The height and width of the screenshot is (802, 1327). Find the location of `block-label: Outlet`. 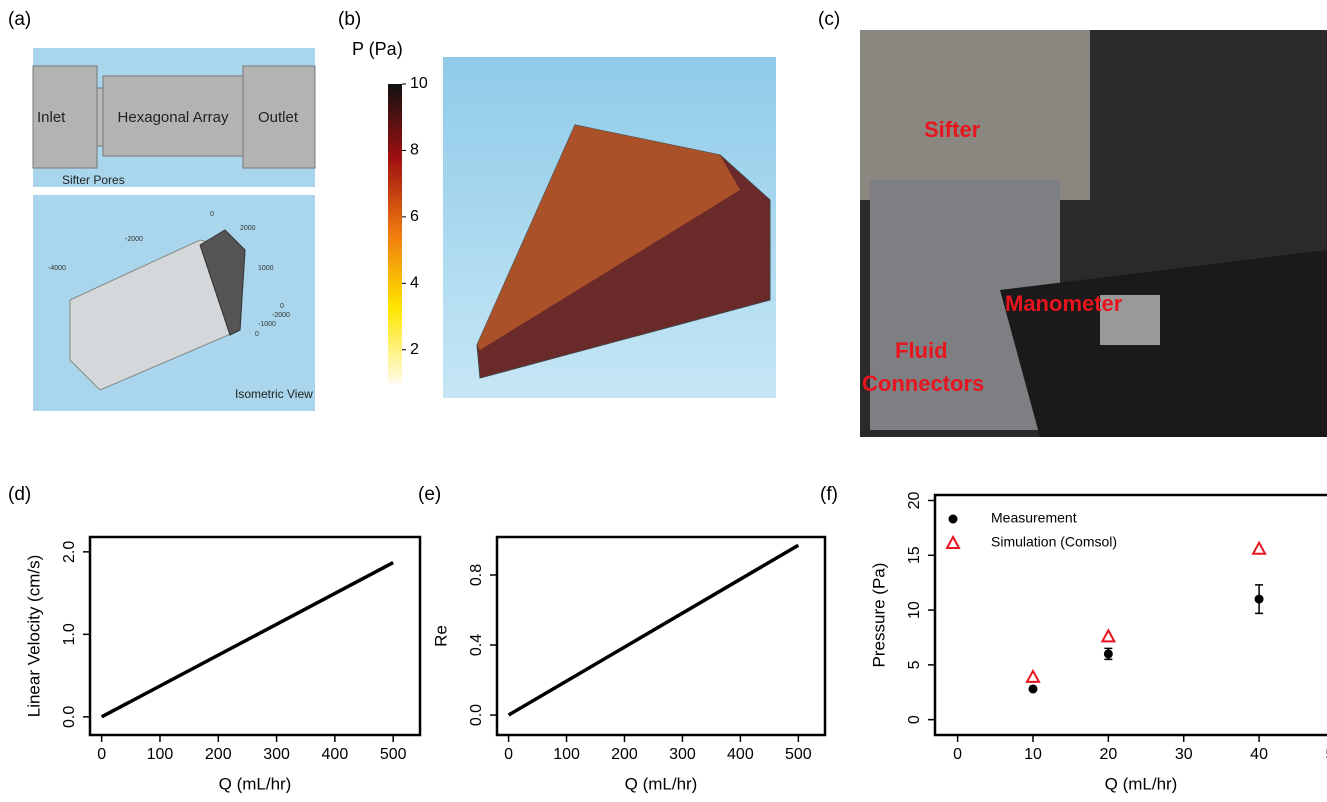

block-label: Outlet is located at coordinates (278, 117).